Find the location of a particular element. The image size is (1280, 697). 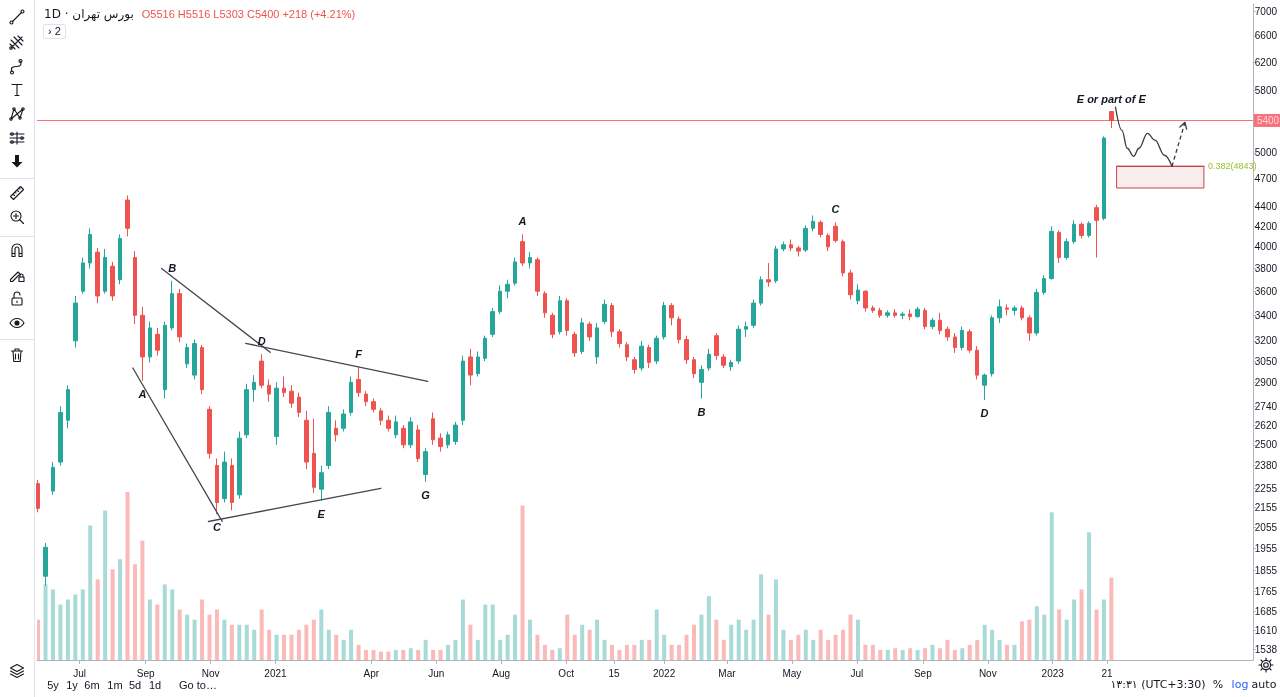

text: 1d is located at coordinates (155, 685).